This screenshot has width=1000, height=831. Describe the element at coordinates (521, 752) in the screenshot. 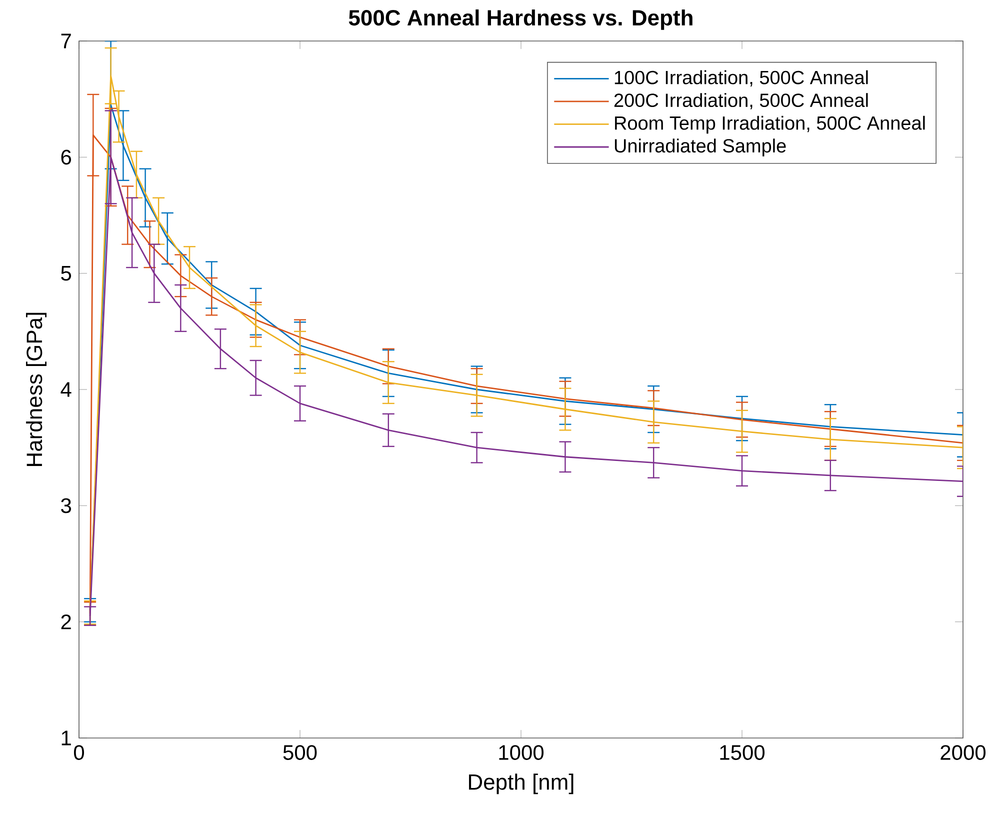

I see `x-tick-label: 1000` at that location.